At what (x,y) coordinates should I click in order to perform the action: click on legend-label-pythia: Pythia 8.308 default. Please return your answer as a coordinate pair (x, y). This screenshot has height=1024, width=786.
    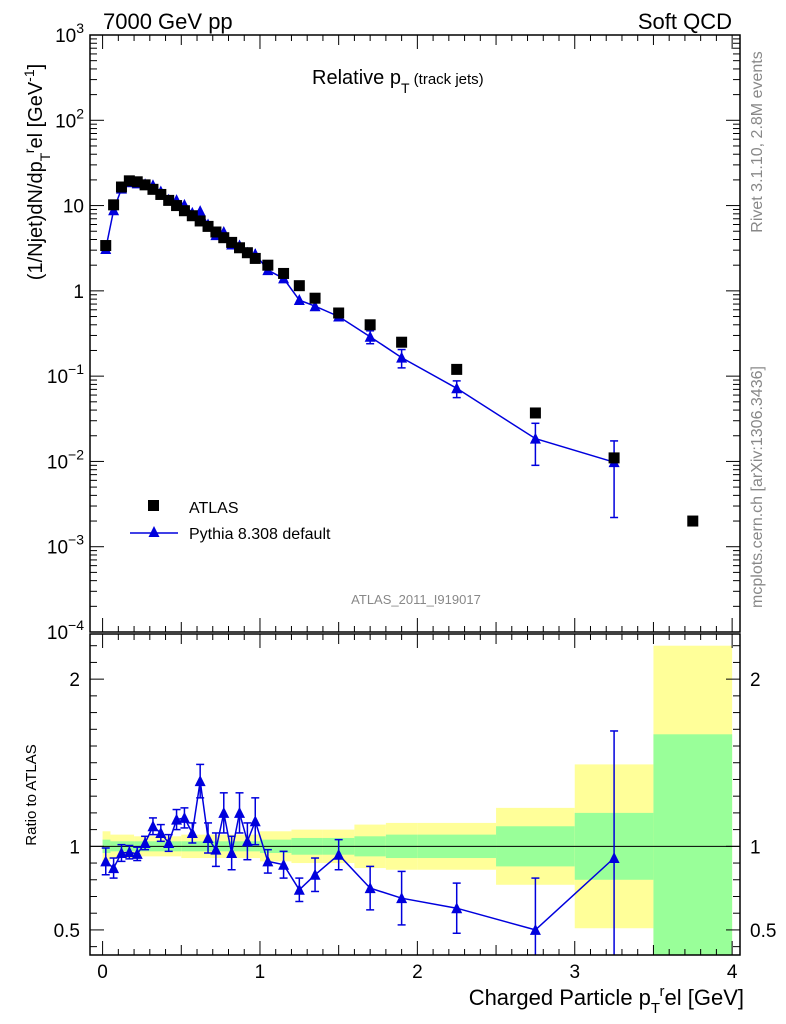
    Looking at the image, I should click on (260, 534).